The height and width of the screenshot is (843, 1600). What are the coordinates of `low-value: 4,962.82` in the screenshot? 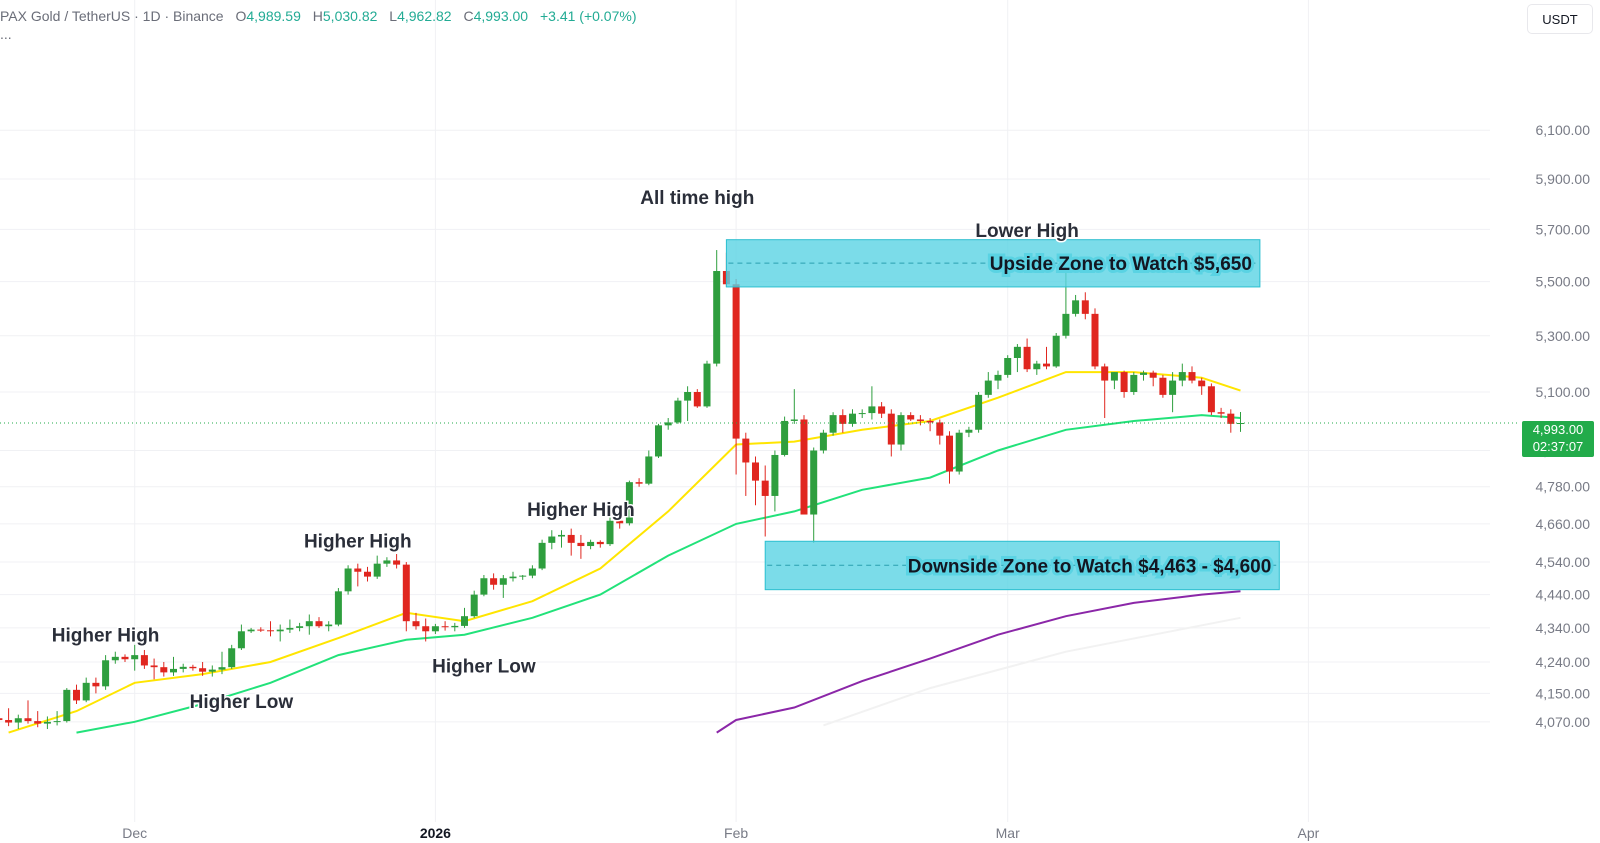 It's located at (424, 16).